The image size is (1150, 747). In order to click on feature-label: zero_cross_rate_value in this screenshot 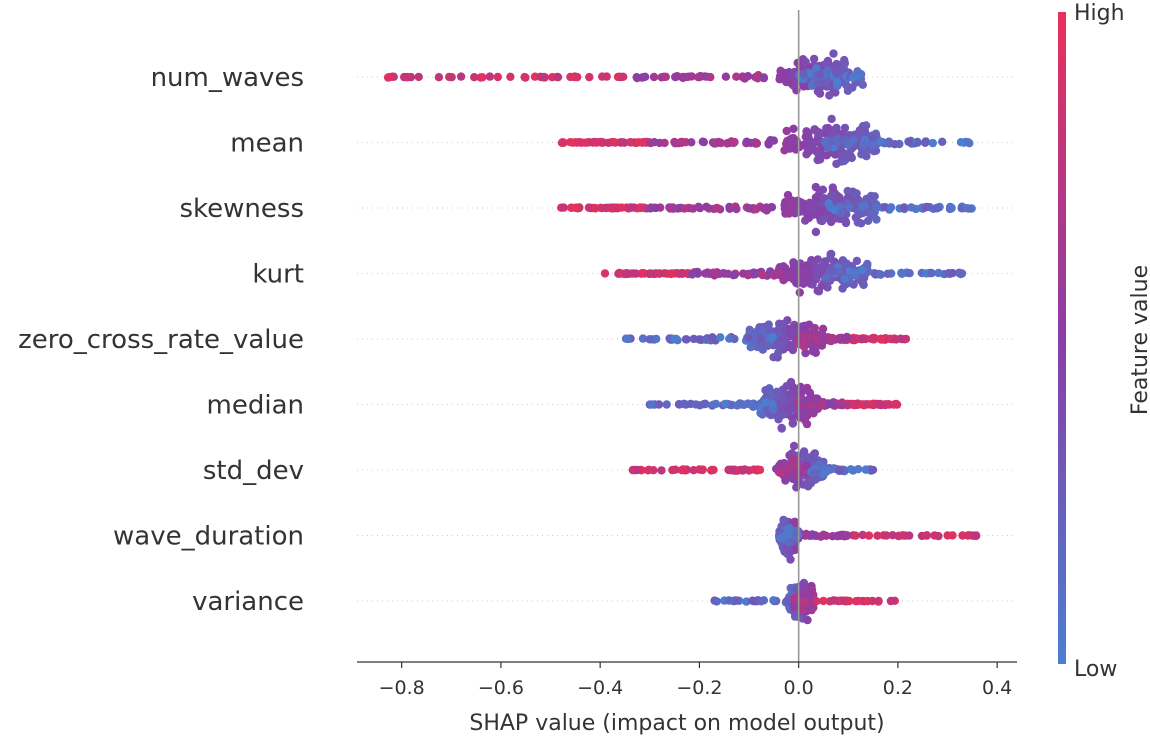, I will do `click(161, 340)`.